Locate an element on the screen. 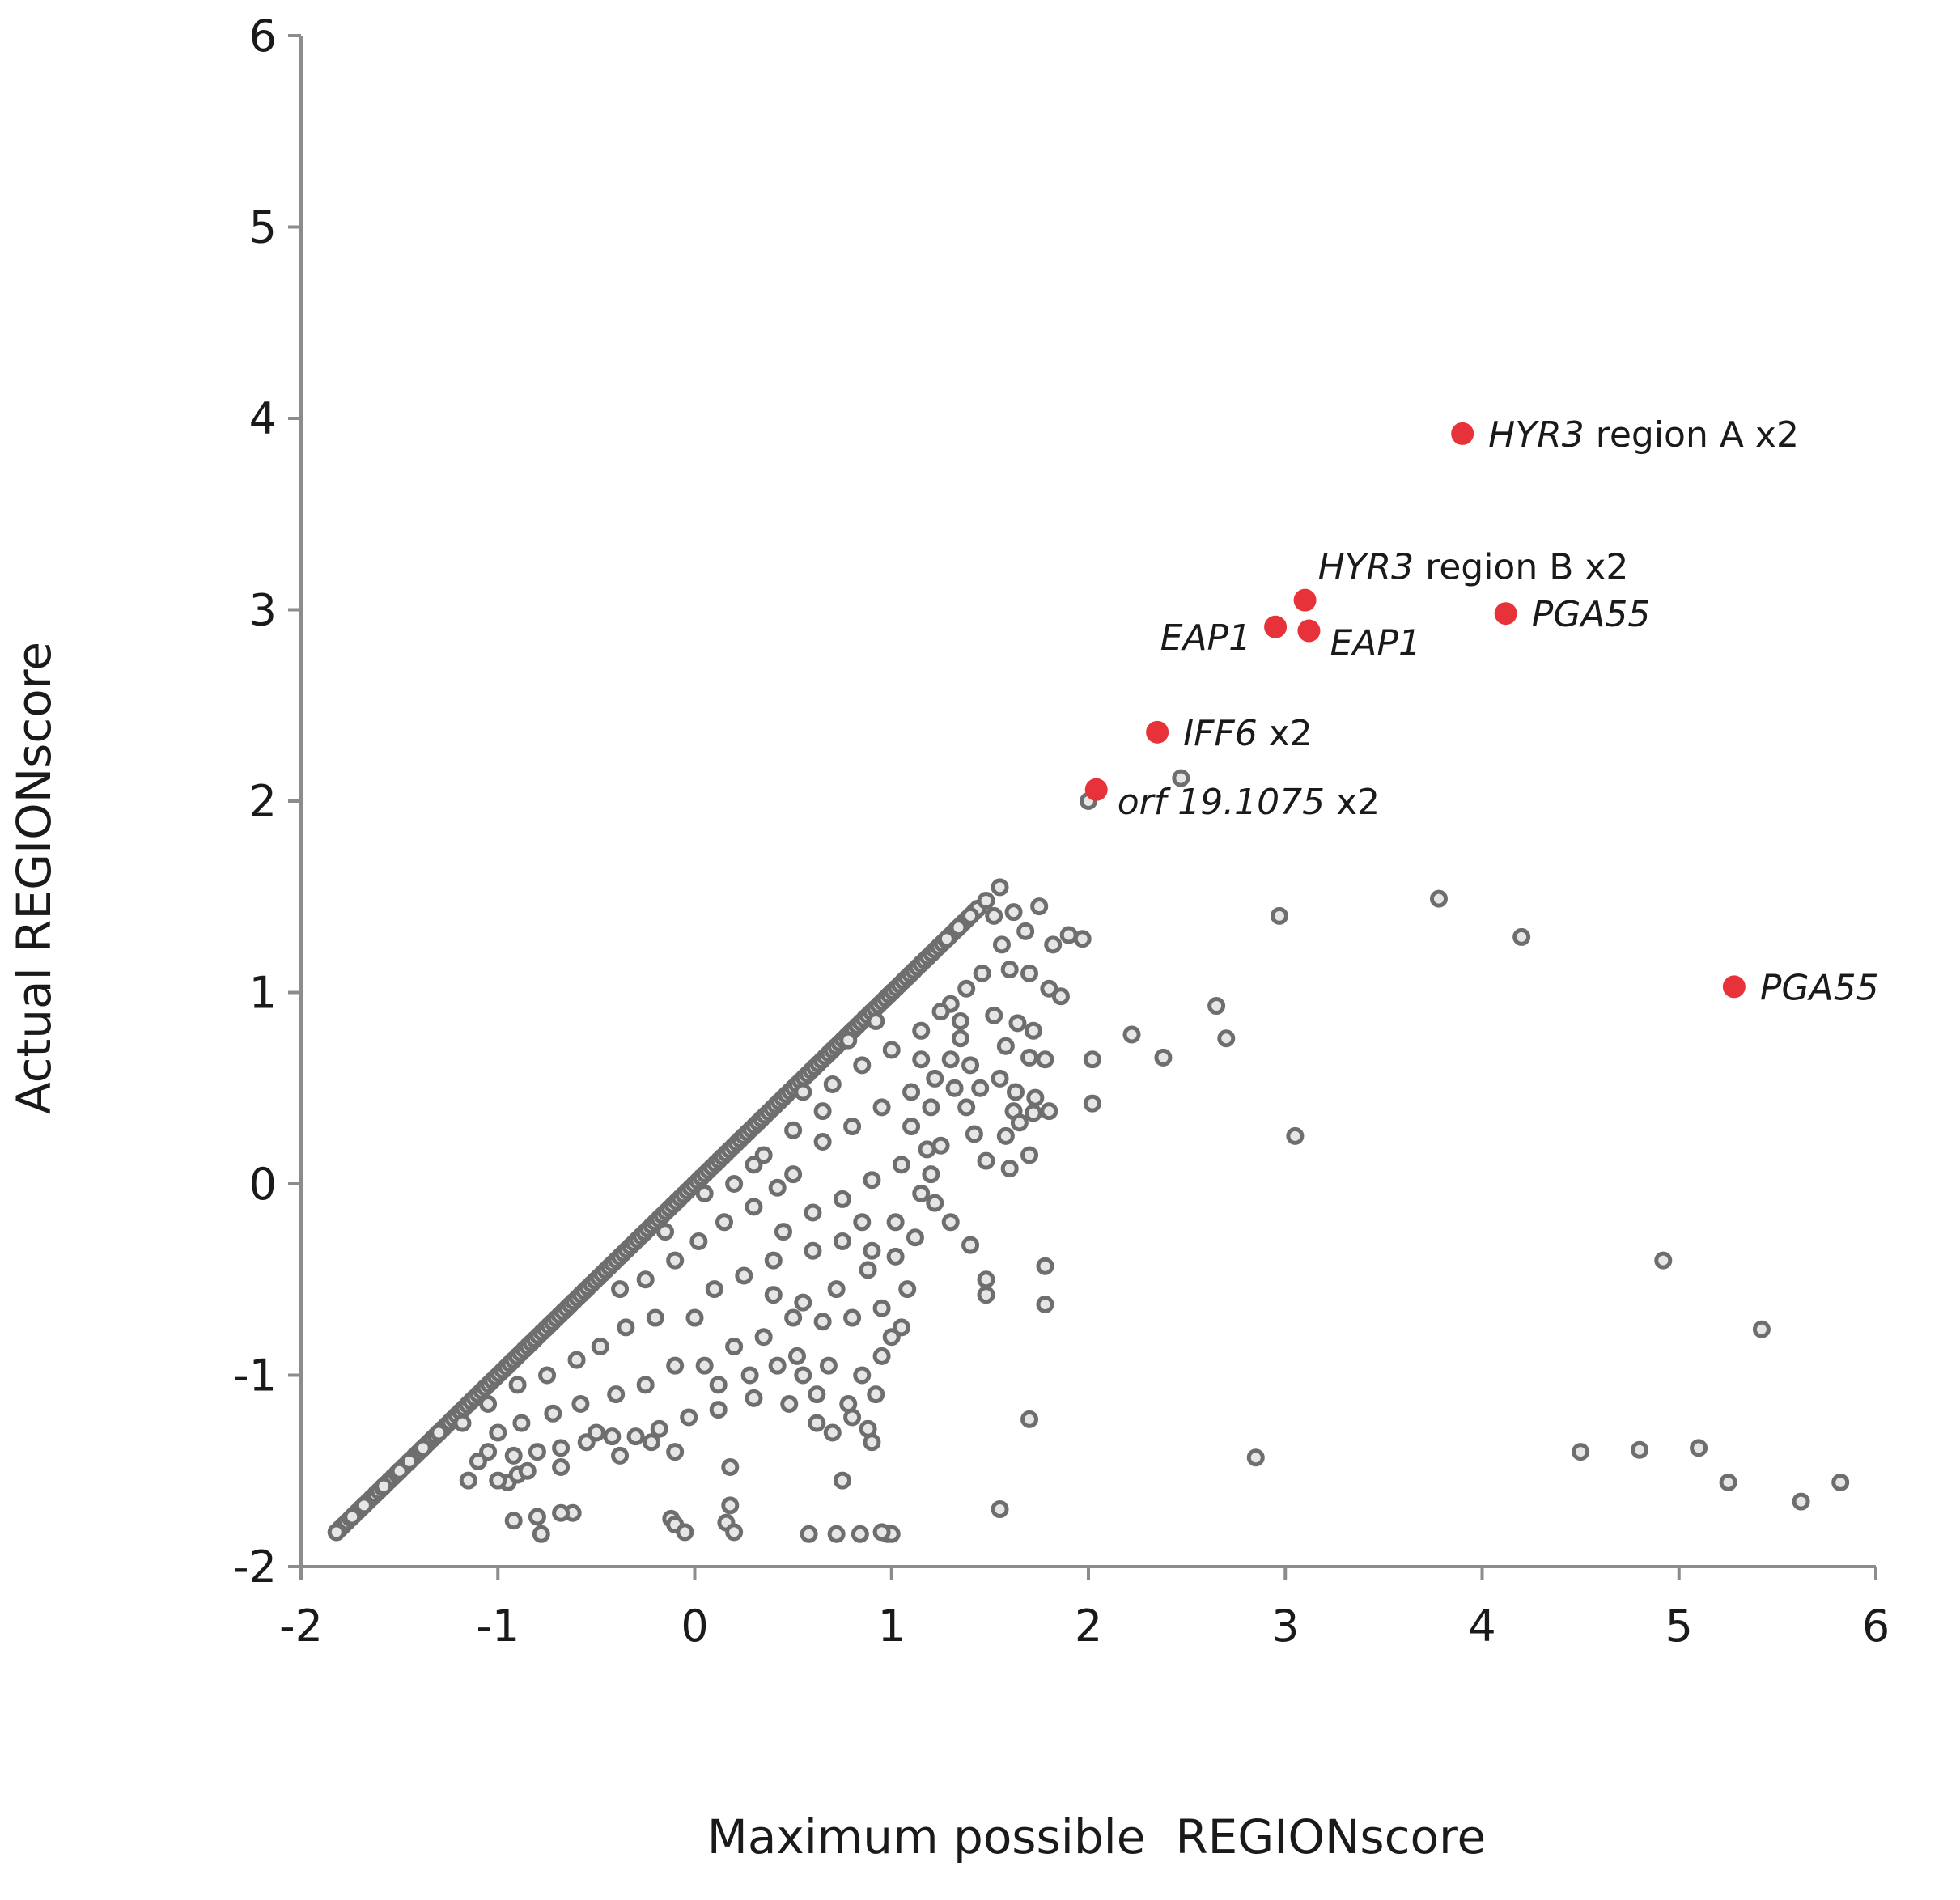 The image size is (1960, 1900). x-tick-label: 3 is located at coordinates (1285, 1626).